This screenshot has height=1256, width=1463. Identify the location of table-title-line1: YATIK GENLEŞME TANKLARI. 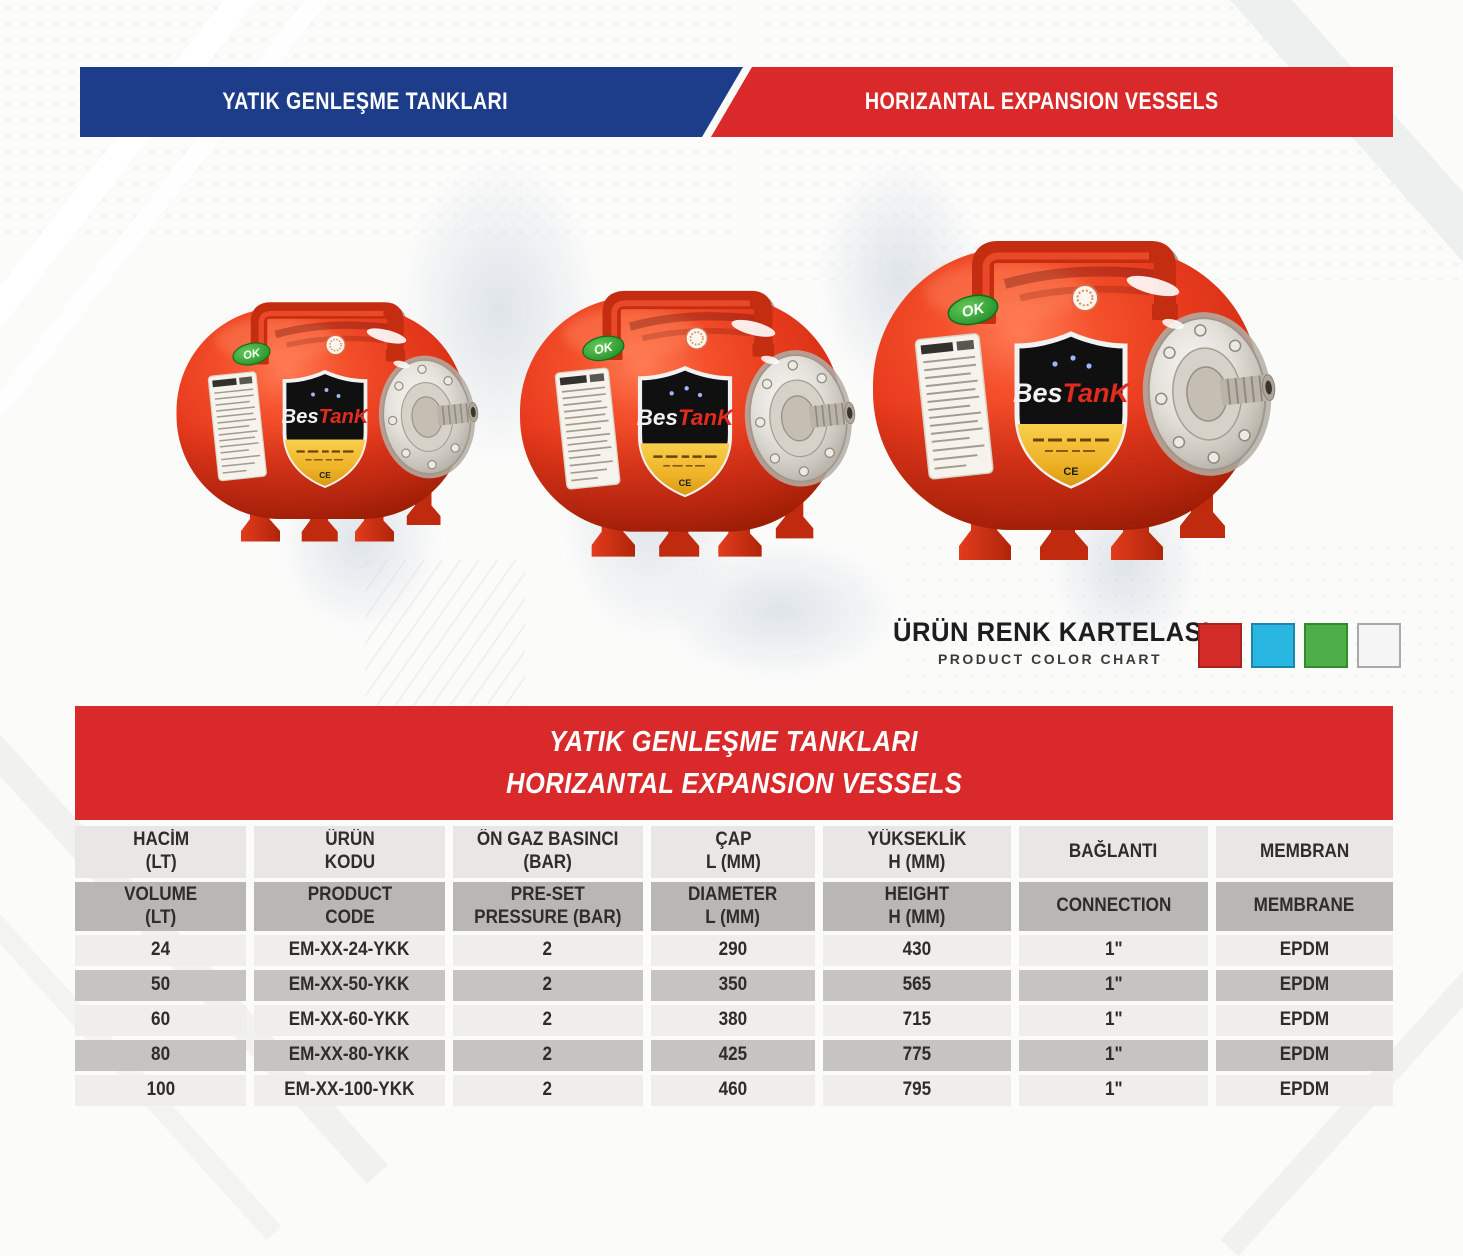
(734, 741).